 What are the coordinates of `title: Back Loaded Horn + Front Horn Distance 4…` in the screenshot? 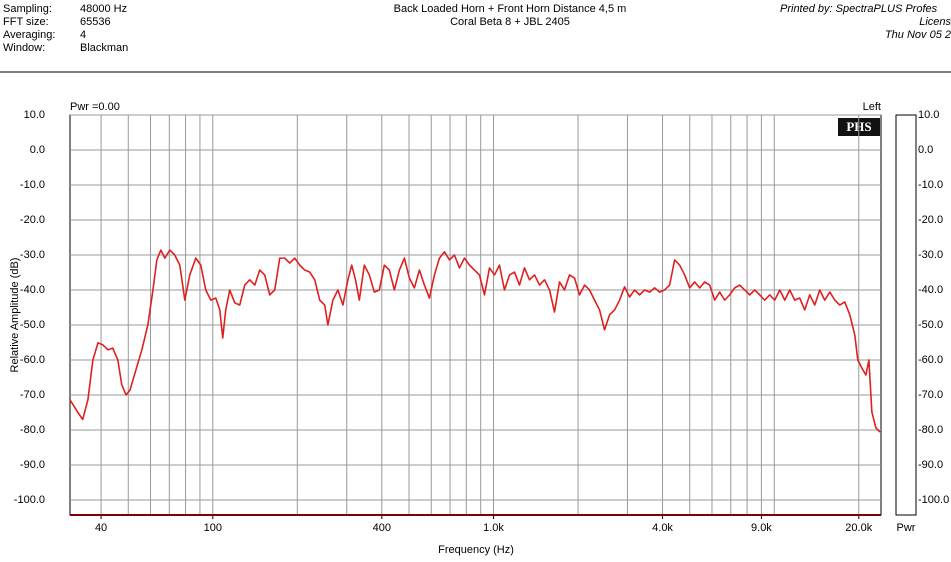 It's located at (510, 9).